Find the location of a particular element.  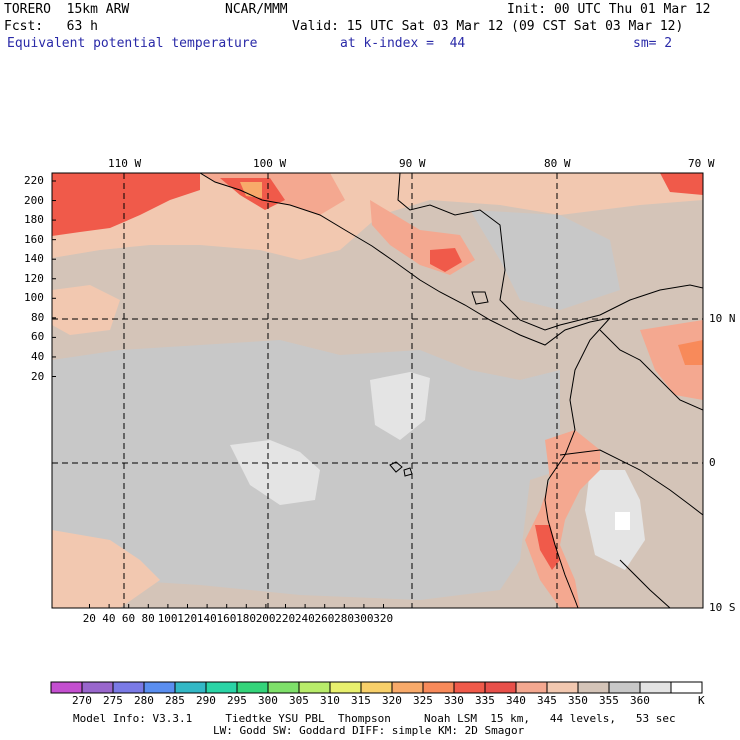

sa-west-coastline is located at coordinates (577, 462).